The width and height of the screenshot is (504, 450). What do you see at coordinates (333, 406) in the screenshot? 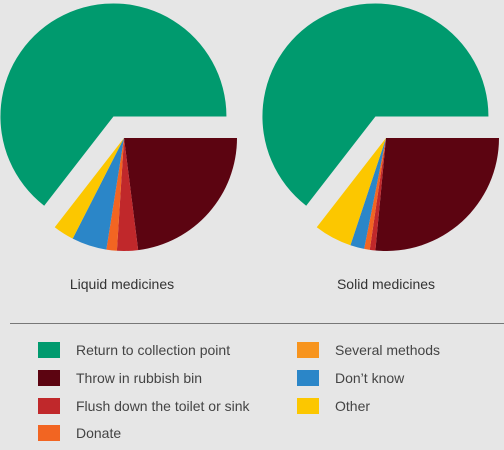
I see `legend-item-other: Other` at bounding box center [333, 406].